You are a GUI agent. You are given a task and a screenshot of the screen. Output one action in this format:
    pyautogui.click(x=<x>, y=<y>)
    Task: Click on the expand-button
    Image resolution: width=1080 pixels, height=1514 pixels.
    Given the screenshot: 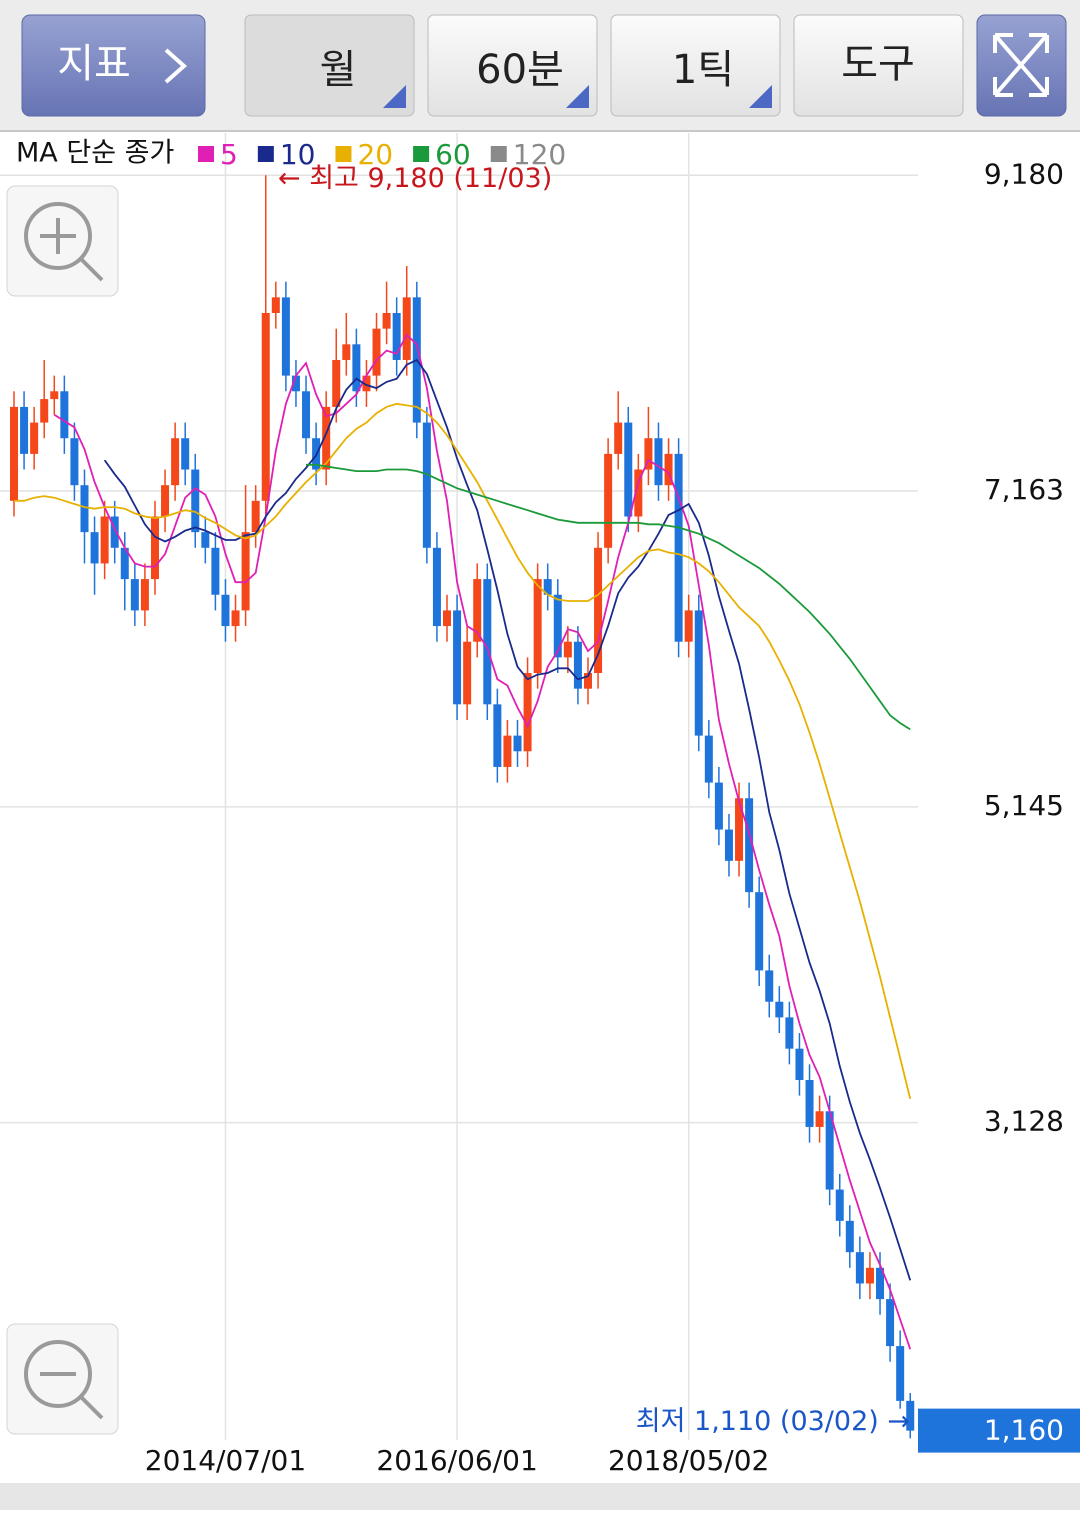 What is the action you would take?
    pyautogui.click(x=1021, y=65)
    